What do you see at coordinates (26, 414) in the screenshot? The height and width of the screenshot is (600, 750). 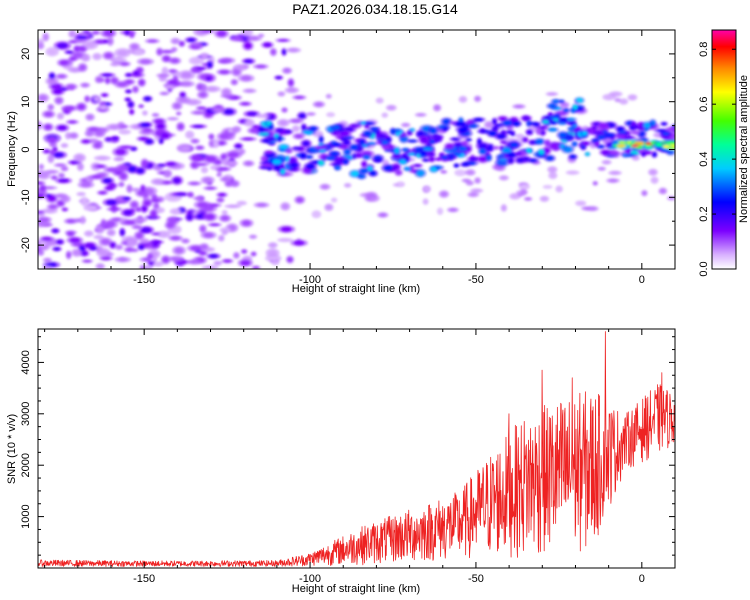 I see `y-tick-label: 3000` at bounding box center [26, 414].